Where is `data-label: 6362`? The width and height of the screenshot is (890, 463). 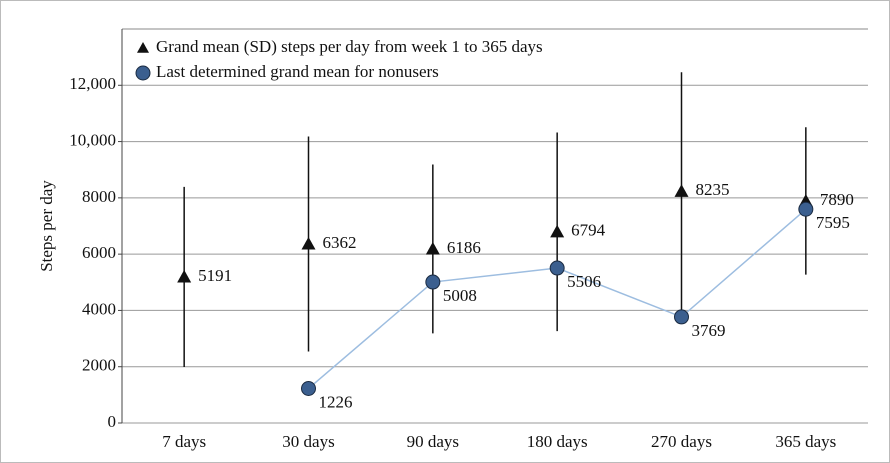
data-label: 6362 is located at coordinates (340, 242).